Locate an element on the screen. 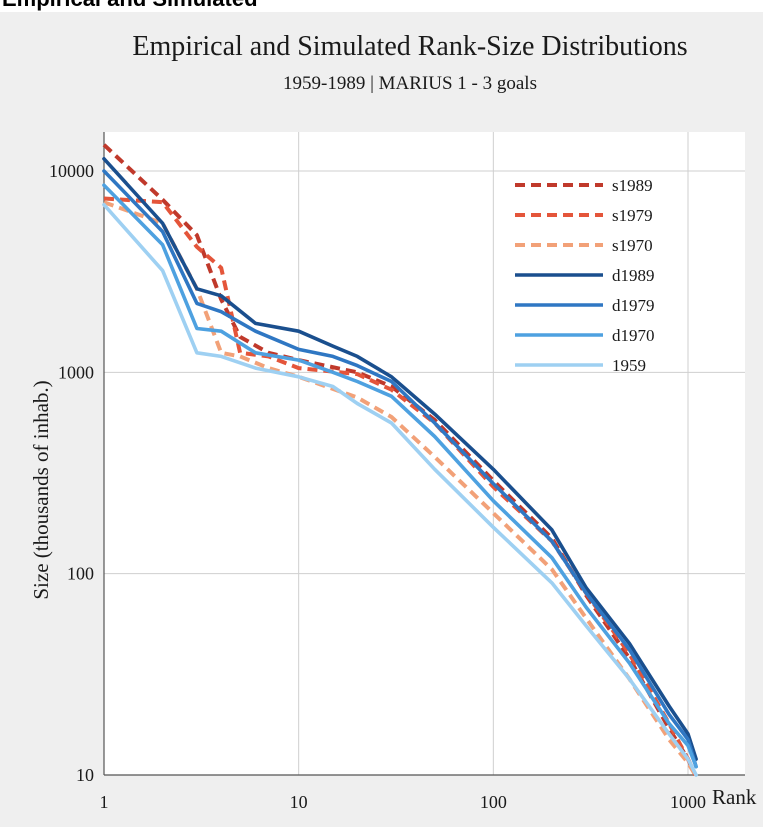 The image size is (763, 827). y-tick-label: 10 is located at coordinates (85, 775).